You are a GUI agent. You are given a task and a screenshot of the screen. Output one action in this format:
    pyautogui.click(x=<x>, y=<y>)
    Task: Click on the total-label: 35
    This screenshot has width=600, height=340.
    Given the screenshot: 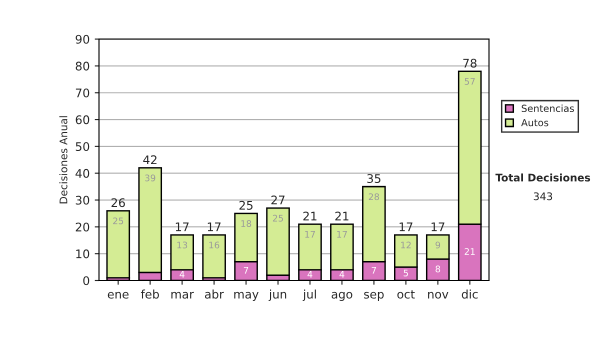 What is the action you would take?
    pyautogui.click(x=373, y=178)
    